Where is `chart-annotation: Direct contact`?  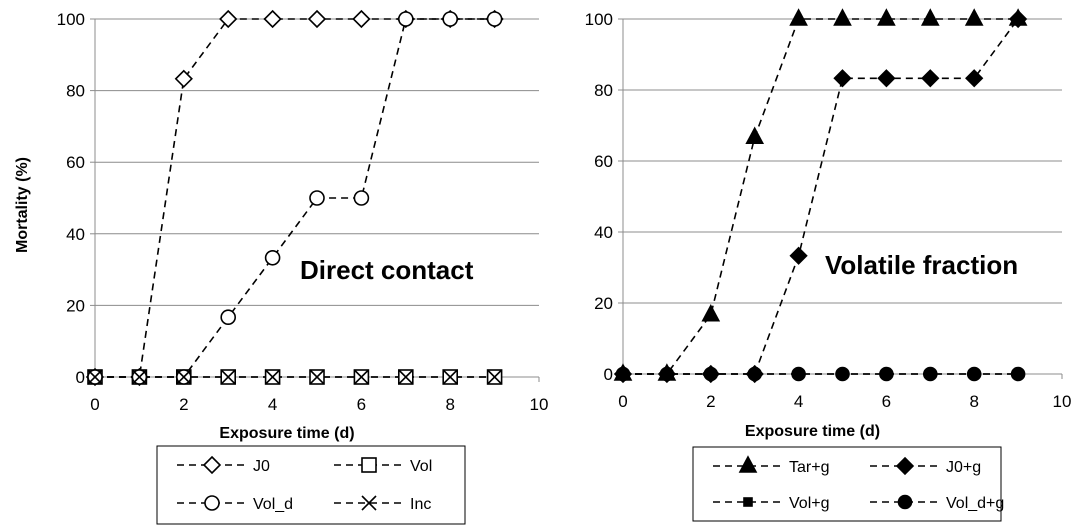
chart-annotation: Direct contact is located at coordinates (387, 270).